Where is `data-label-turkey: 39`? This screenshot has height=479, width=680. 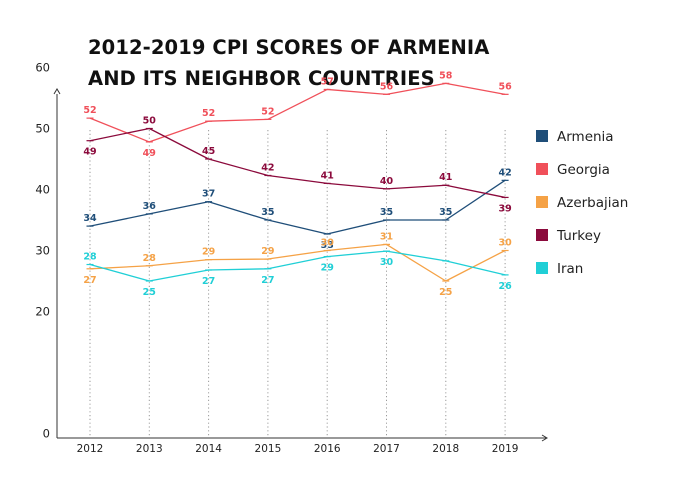
data-label-turkey: 39 is located at coordinates (504, 208).